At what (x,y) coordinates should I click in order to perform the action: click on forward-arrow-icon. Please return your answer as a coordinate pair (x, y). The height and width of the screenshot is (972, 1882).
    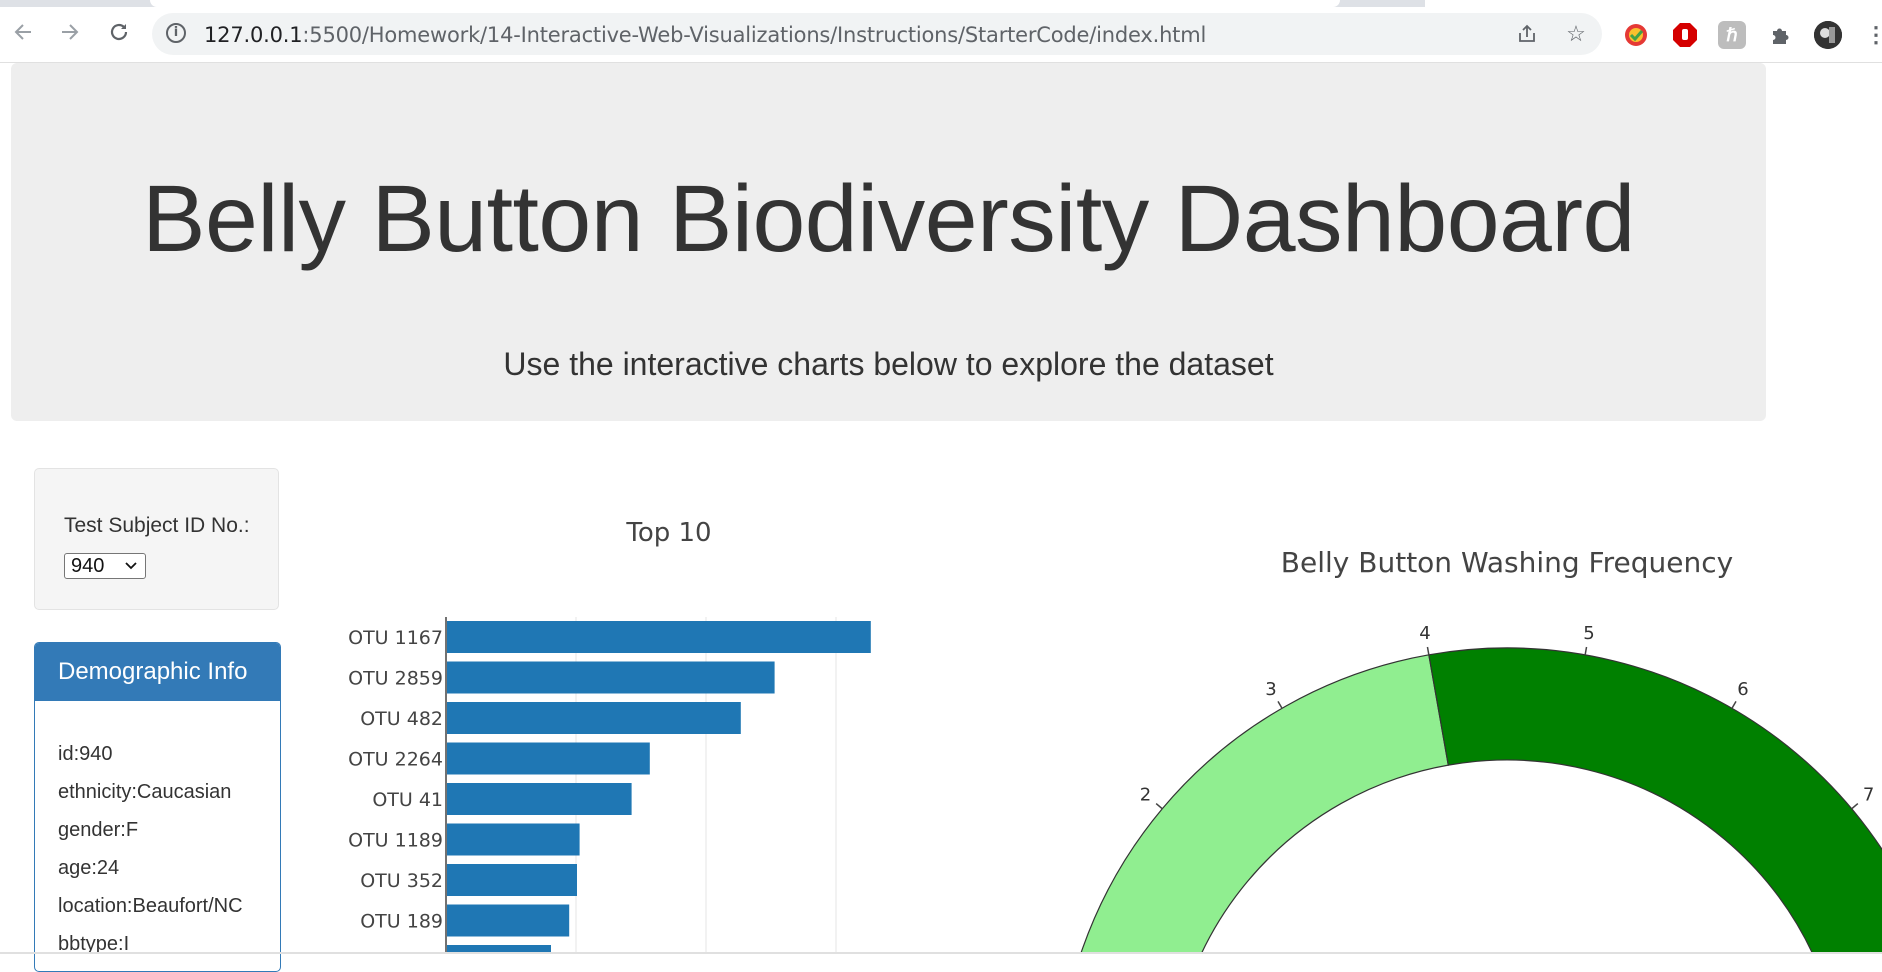
    Looking at the image, I should click on (70, 32).